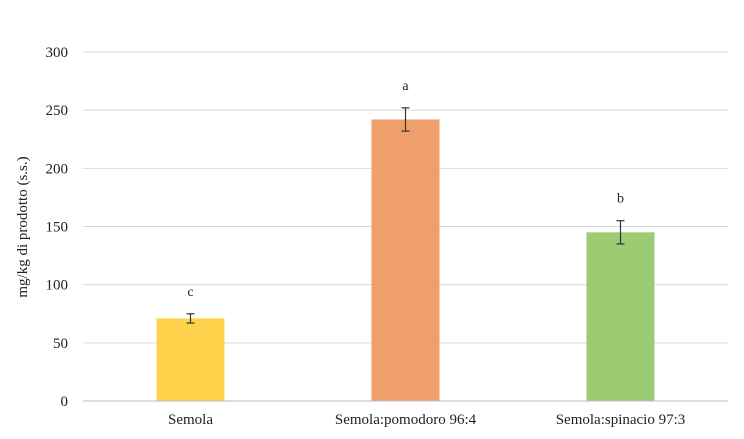 The height and width of the screenshot is (439, 744). What do you see at coordinates (57, 286) in the screenshot?
I see `y-tick-label: 100` at bounding box center [57, 286].